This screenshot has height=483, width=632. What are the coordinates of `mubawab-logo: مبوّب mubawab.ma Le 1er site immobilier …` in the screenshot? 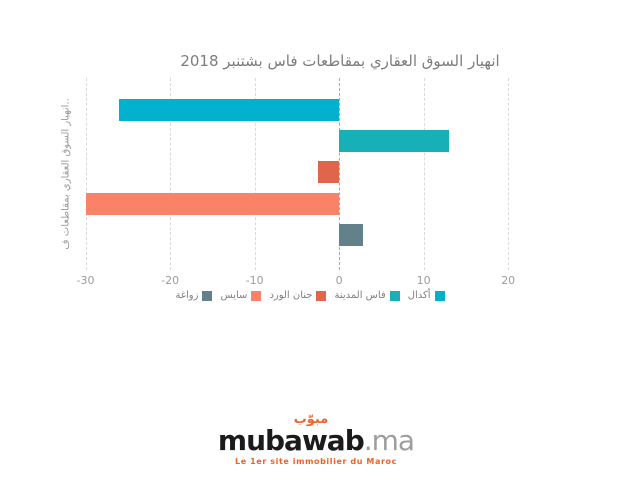 It's located at (316, 439).